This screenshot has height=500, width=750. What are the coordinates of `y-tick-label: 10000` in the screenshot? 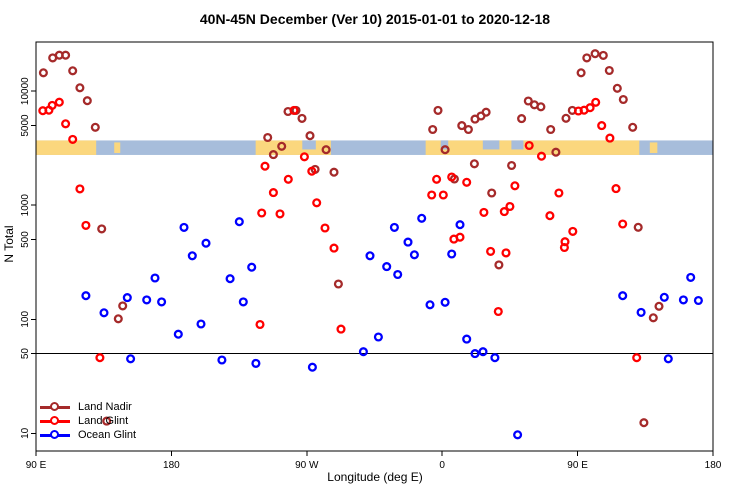 It's located at (25, 91).